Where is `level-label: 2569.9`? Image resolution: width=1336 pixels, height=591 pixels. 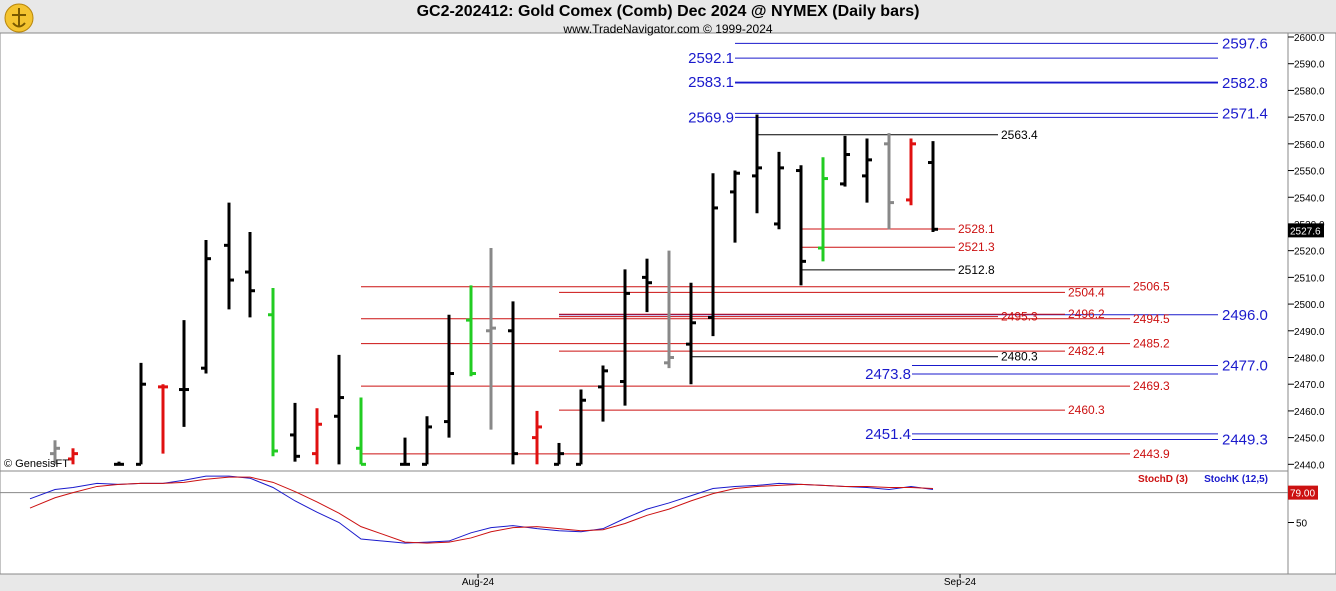 level-label: 2569.9 is located at coordinates (711, 117).